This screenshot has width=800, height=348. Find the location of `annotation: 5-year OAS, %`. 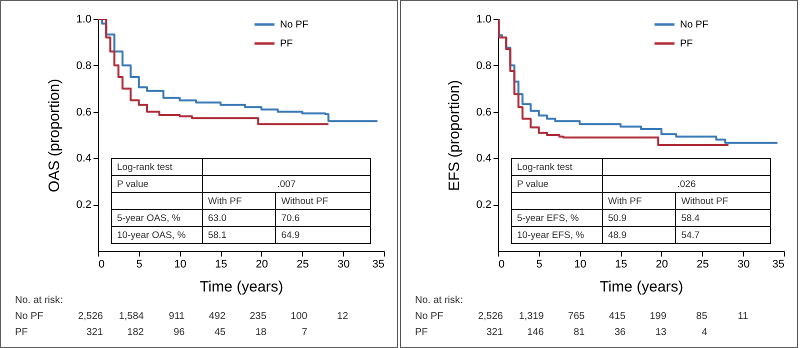

annotation: 5-year OAS, % is located at coordinates (157, 218).